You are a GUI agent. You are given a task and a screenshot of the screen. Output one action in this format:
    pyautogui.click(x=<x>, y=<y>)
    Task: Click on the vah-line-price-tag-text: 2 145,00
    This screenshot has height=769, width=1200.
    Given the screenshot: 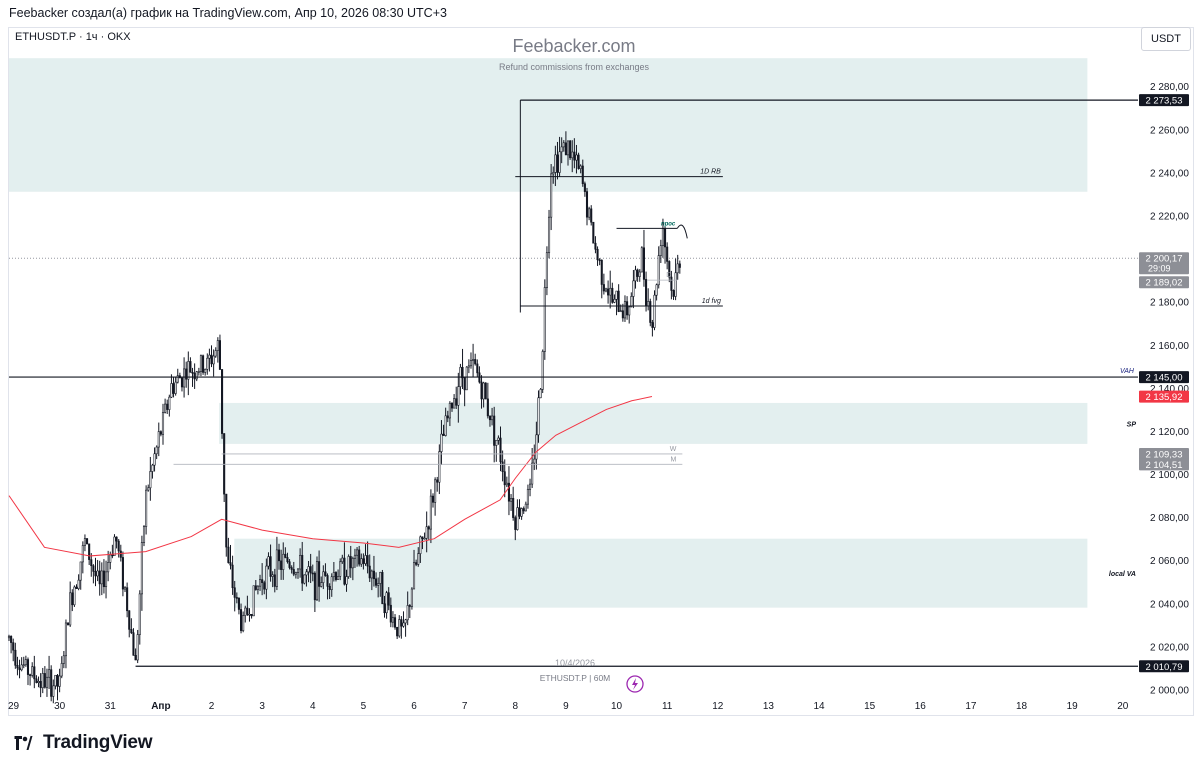 What is the action you would take?
    pyautogui.click(x=1164, y=378)
    